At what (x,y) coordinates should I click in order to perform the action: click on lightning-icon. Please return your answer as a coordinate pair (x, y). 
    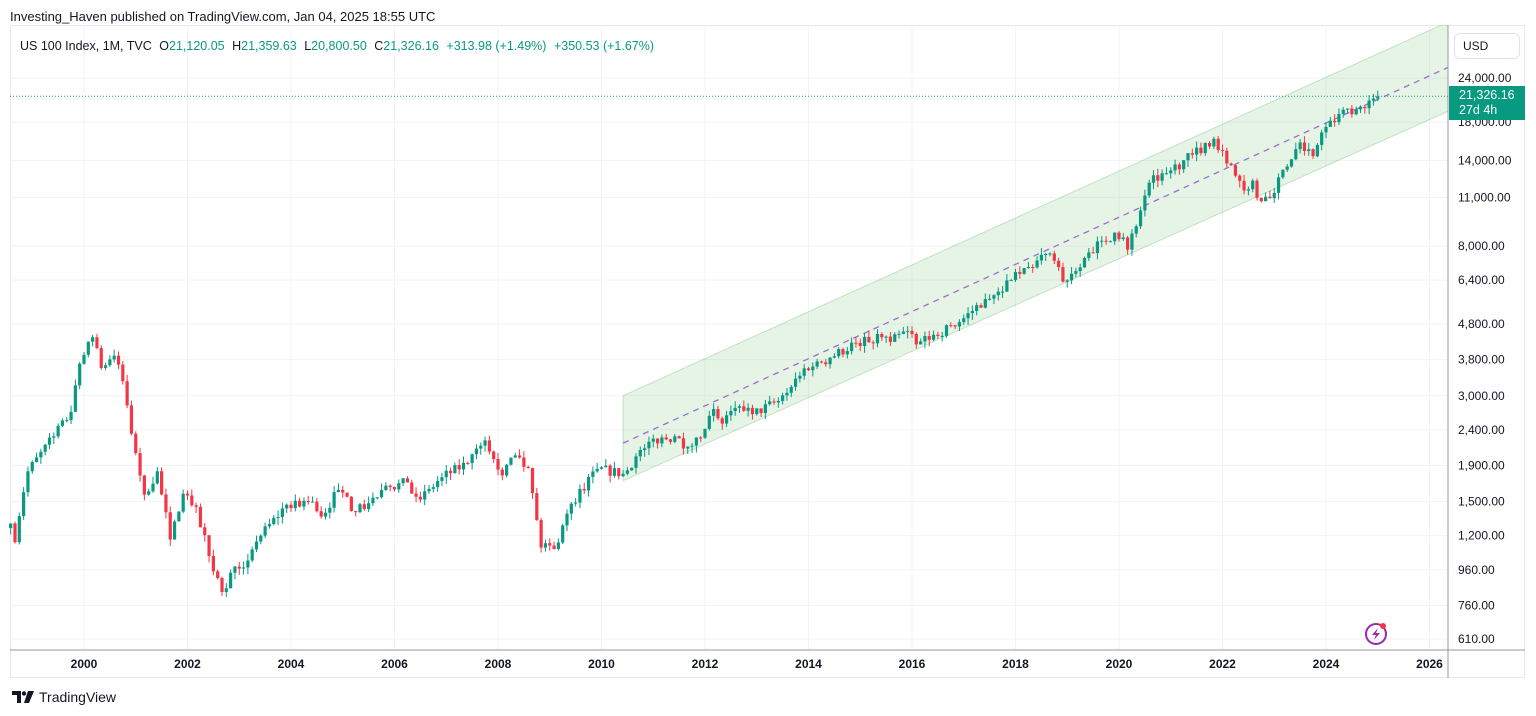
    Looking at the image, I should click on (1376, 634).